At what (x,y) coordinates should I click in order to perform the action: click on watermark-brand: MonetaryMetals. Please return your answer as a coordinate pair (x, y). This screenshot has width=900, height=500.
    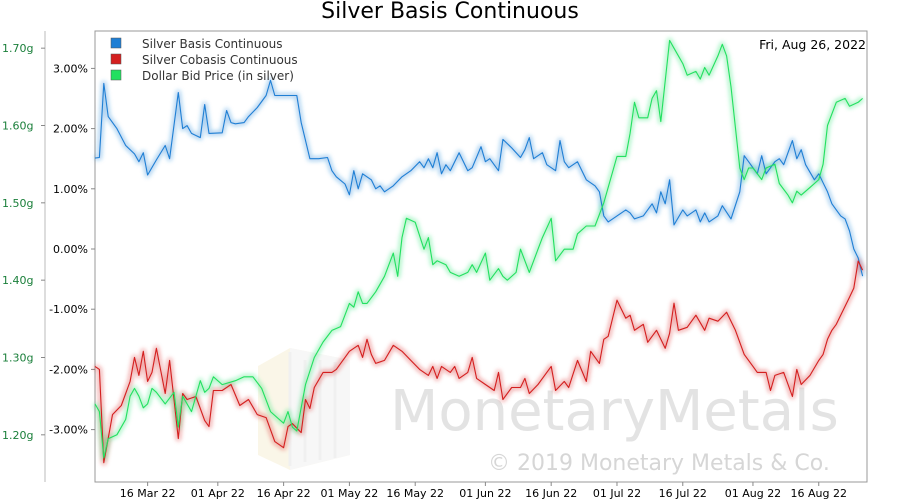
    Looking at the image, I should click on (614, 411).